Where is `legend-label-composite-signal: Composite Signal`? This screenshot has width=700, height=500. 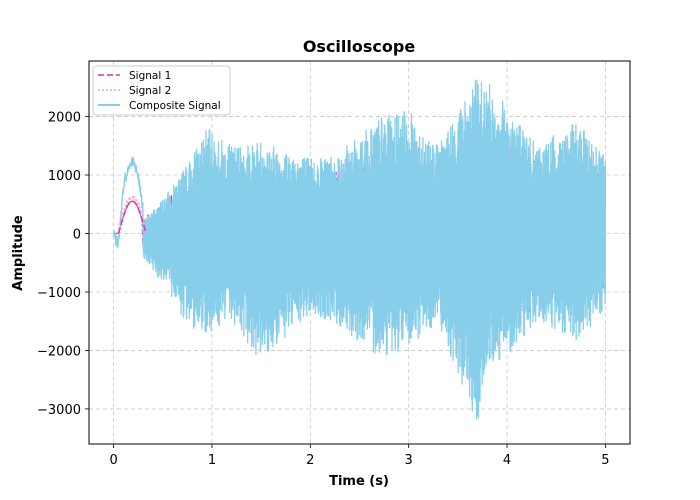 legend-label-composite-signal: Composite Signal is located at coordinates (175, 106).